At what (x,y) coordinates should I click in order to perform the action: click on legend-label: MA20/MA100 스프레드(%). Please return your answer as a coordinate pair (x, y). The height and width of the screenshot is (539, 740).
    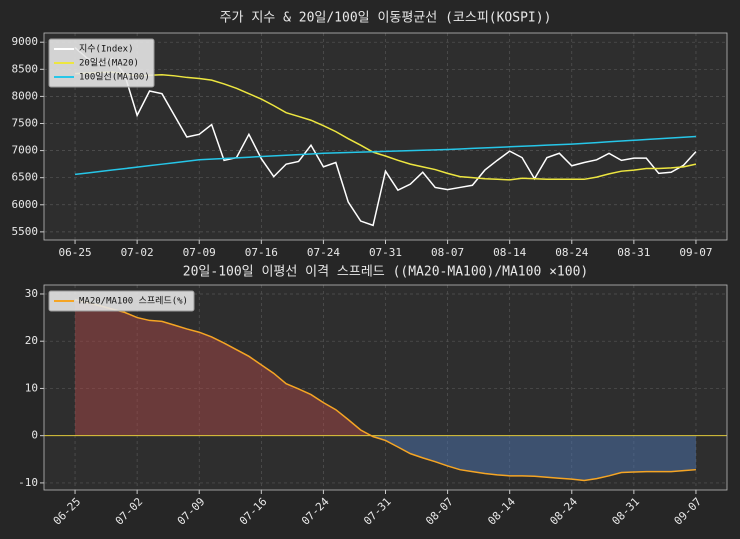
    Looking at the image, I should click on (133, 301).